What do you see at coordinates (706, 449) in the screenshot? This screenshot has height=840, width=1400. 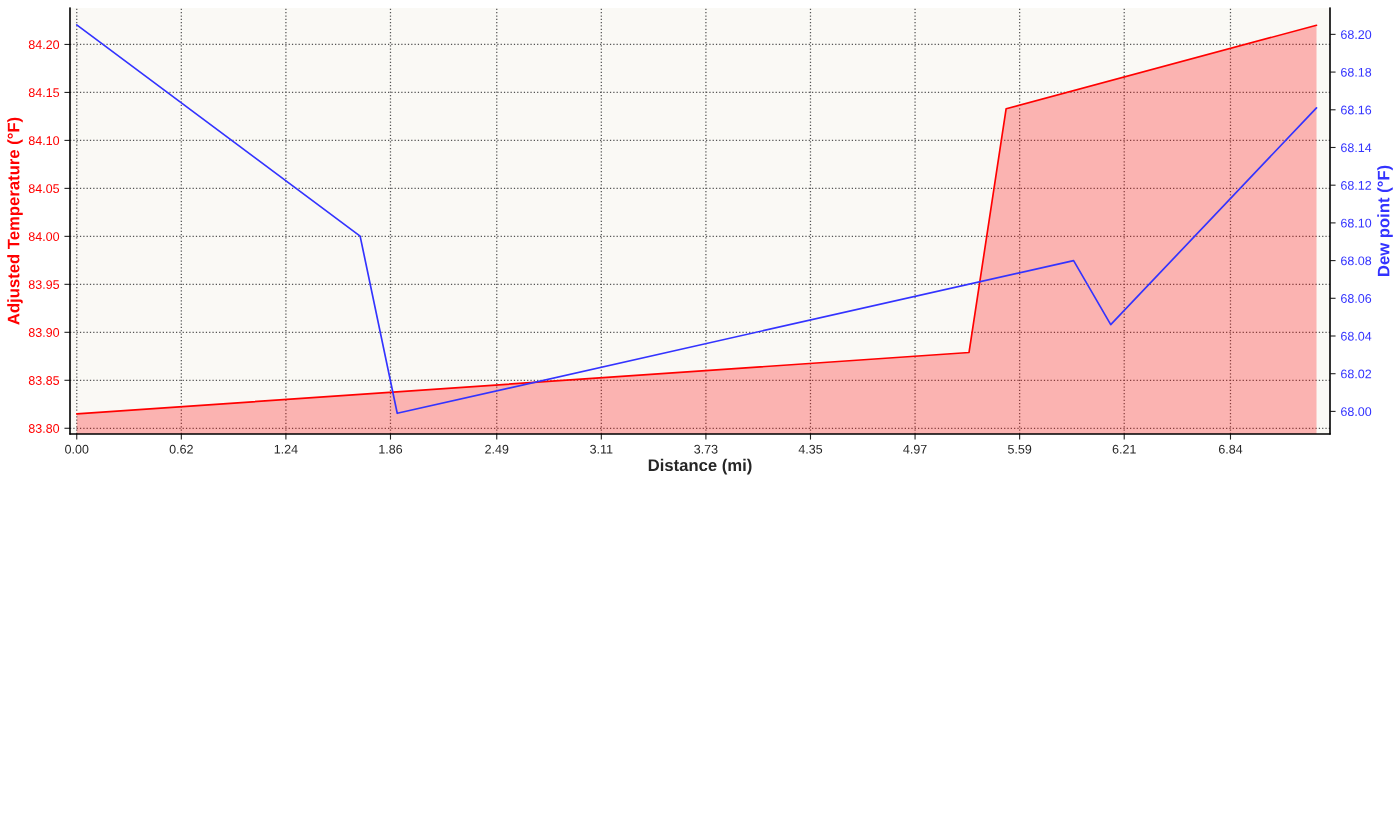 I see `x-tick-label: 3.73` at bounding box center [706, 449].